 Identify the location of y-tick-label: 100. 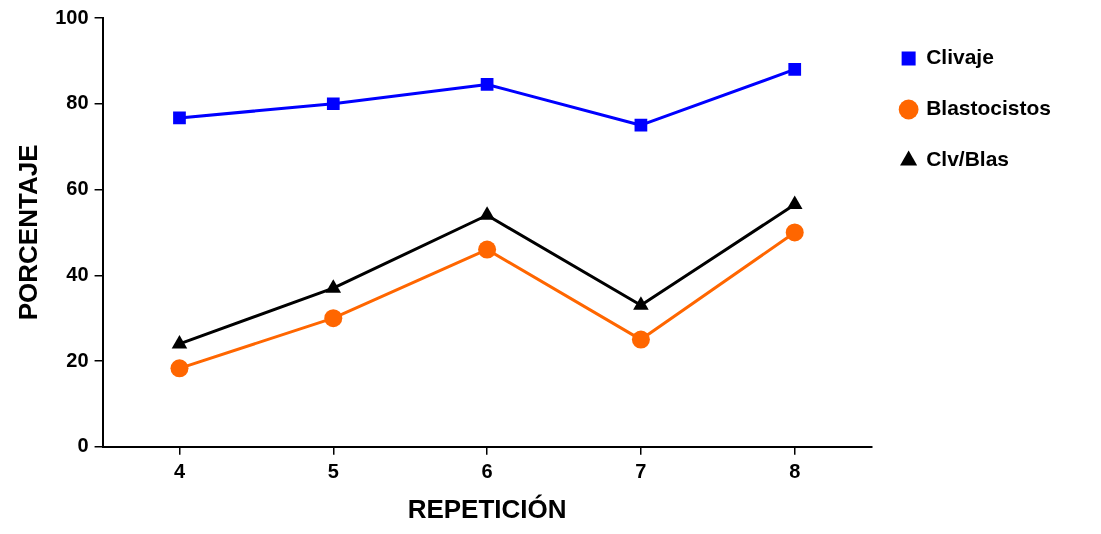
(72, 16).